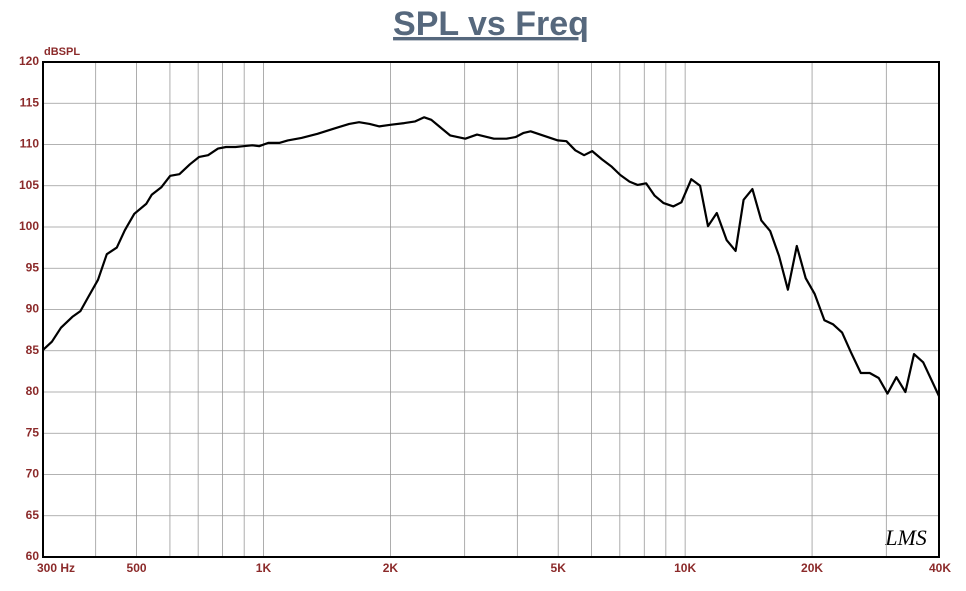 The width and height of the screenshot is (966, 591). I want to click on y-tick-label: 95, so click(33, 267).